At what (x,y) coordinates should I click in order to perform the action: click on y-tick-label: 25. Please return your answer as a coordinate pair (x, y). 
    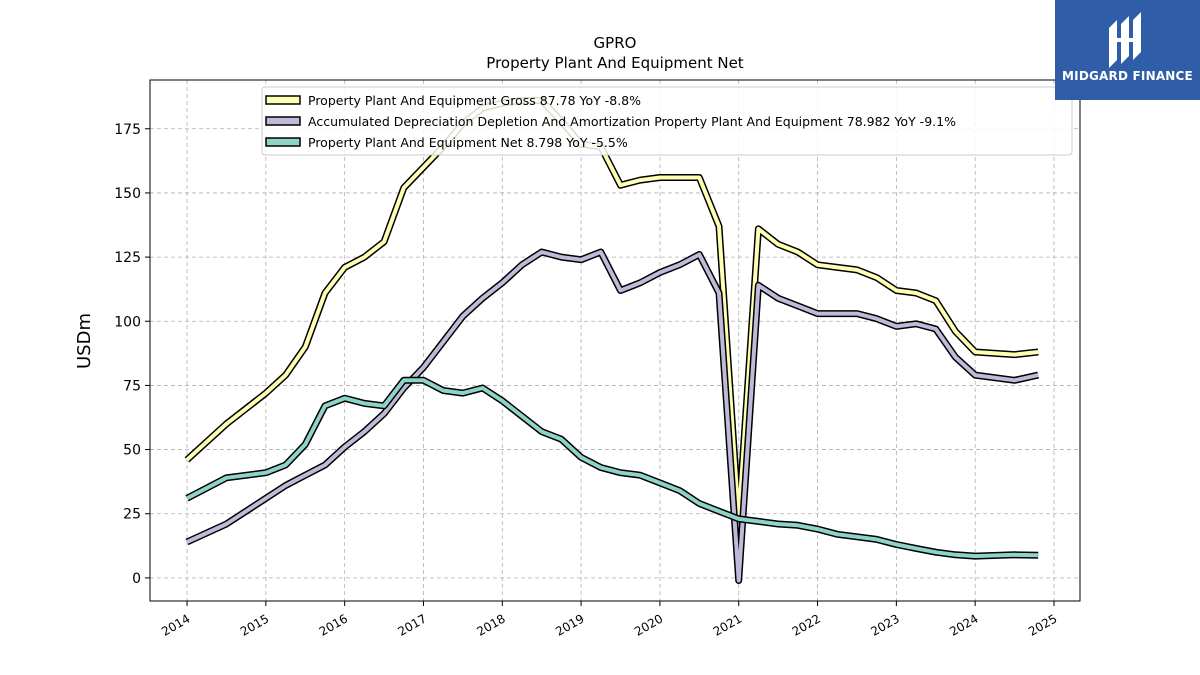
    Looking at the image, I should click on (132, 515).